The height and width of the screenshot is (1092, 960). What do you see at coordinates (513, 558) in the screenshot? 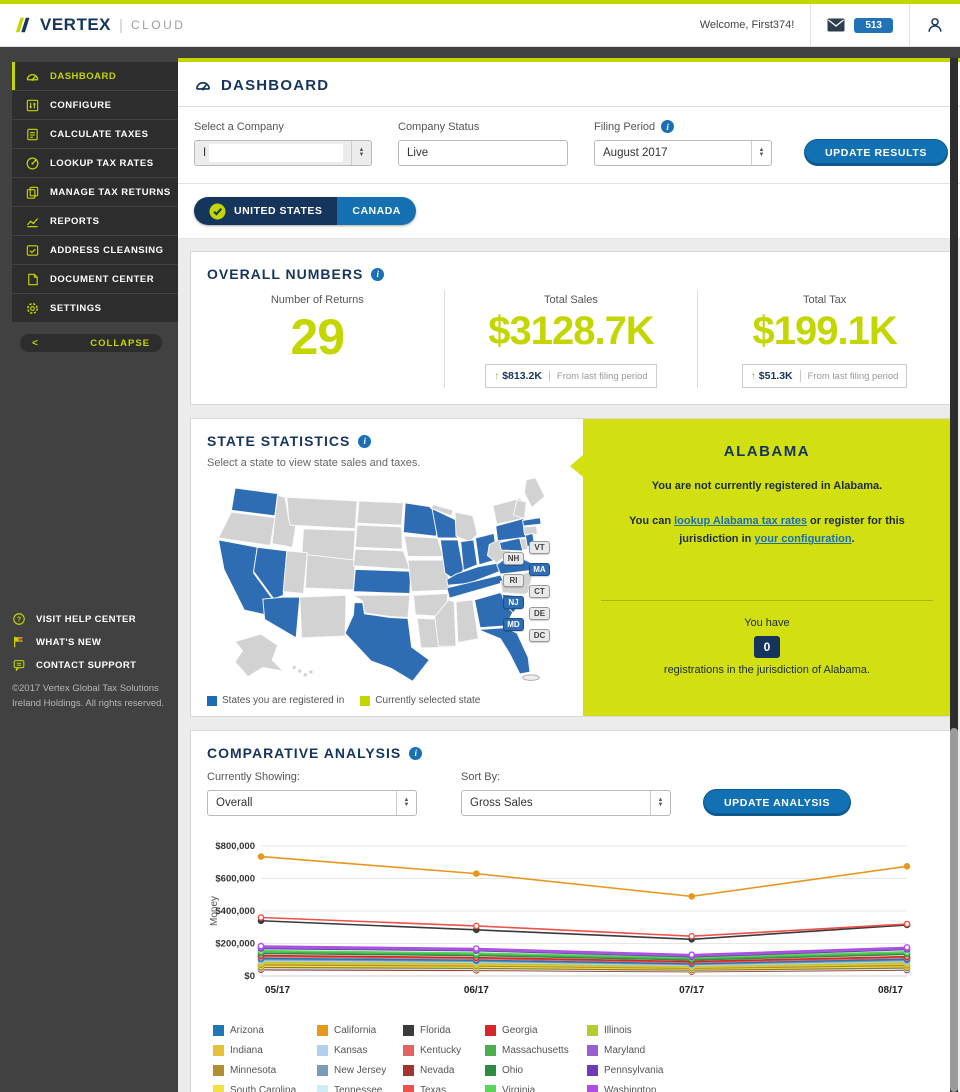
I see `state-chip-NH: NH` at bounding box center [513, 558].